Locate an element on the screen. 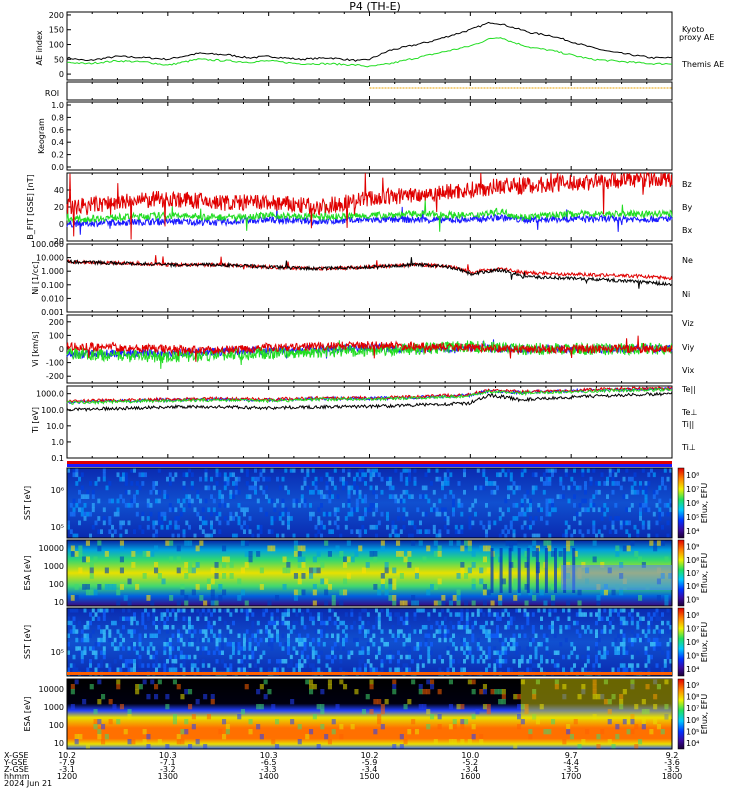 The width and height of the screenshot is (750, 800). ae-y-tick-label: 0 is located at coordinates (61, 74).